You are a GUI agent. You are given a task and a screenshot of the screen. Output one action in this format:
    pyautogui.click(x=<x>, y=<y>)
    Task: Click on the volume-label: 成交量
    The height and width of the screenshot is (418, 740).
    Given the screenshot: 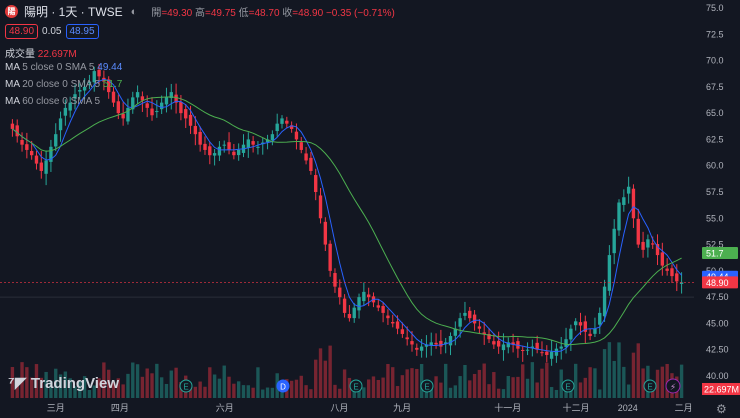 What is the action you would take?
    pyautogui.click(x=20, y=54)
    